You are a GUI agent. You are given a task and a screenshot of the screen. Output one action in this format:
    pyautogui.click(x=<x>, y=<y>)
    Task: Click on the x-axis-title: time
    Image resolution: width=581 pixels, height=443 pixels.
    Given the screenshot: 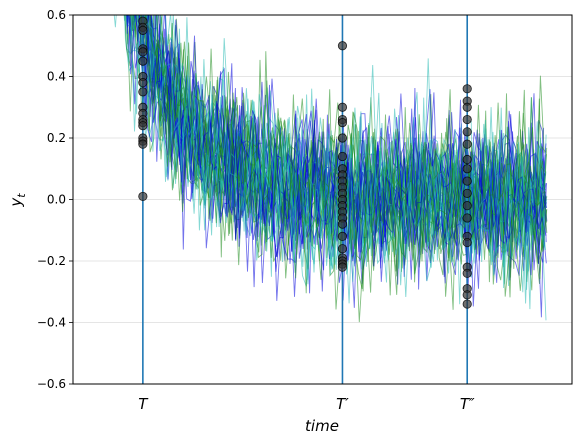 What is the action you would take?
    pyautogui.click(x=322, y=426)
    